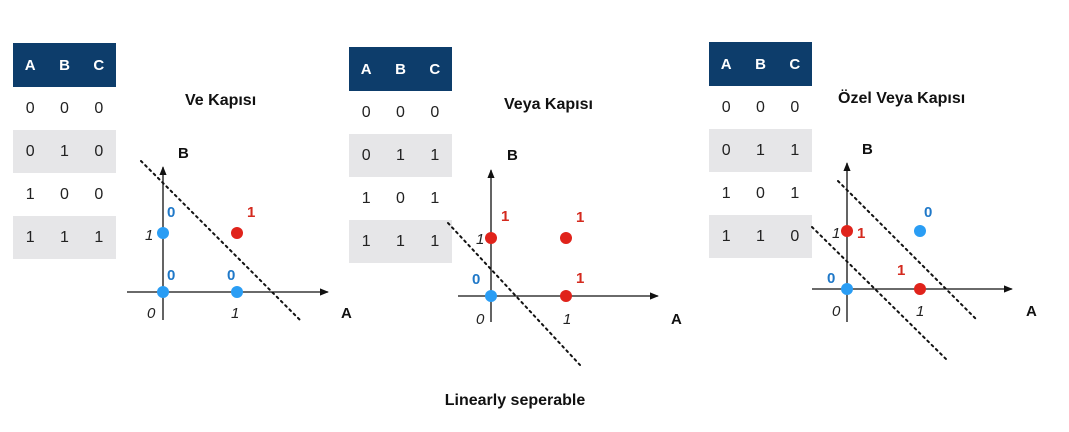 The height and width of the screenshot is (432, 1069). I want to click on or-x-axis-label: A, so click(676, 319).